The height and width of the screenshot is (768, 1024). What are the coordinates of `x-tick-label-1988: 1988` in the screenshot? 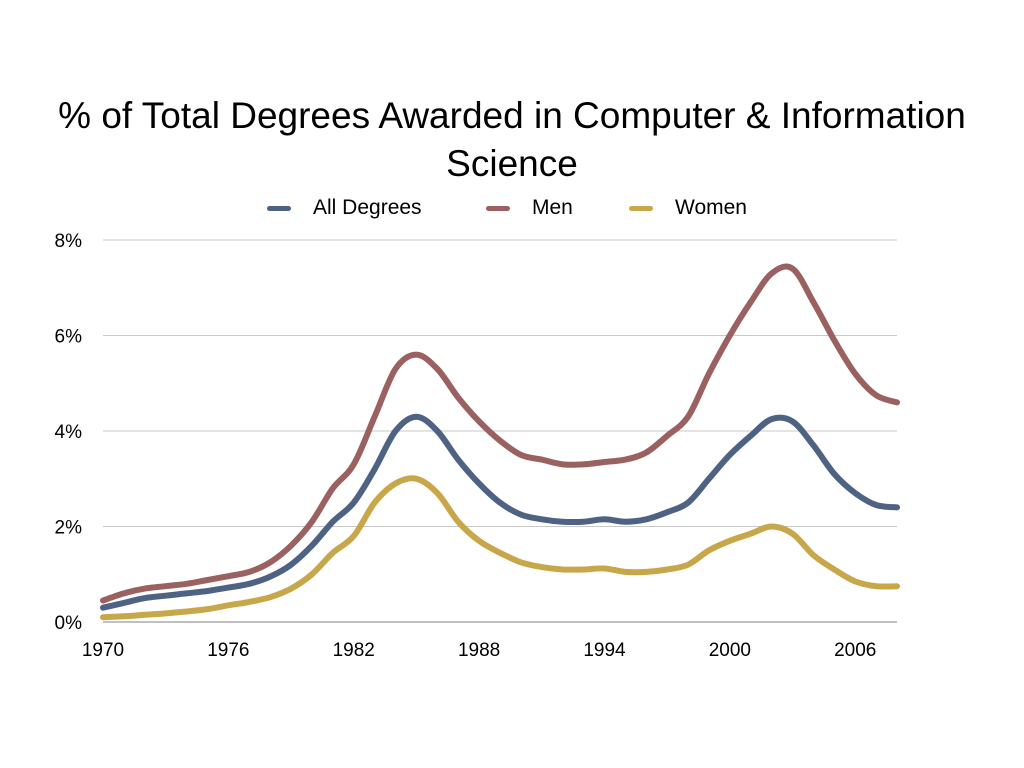 It's located at (479, 650).